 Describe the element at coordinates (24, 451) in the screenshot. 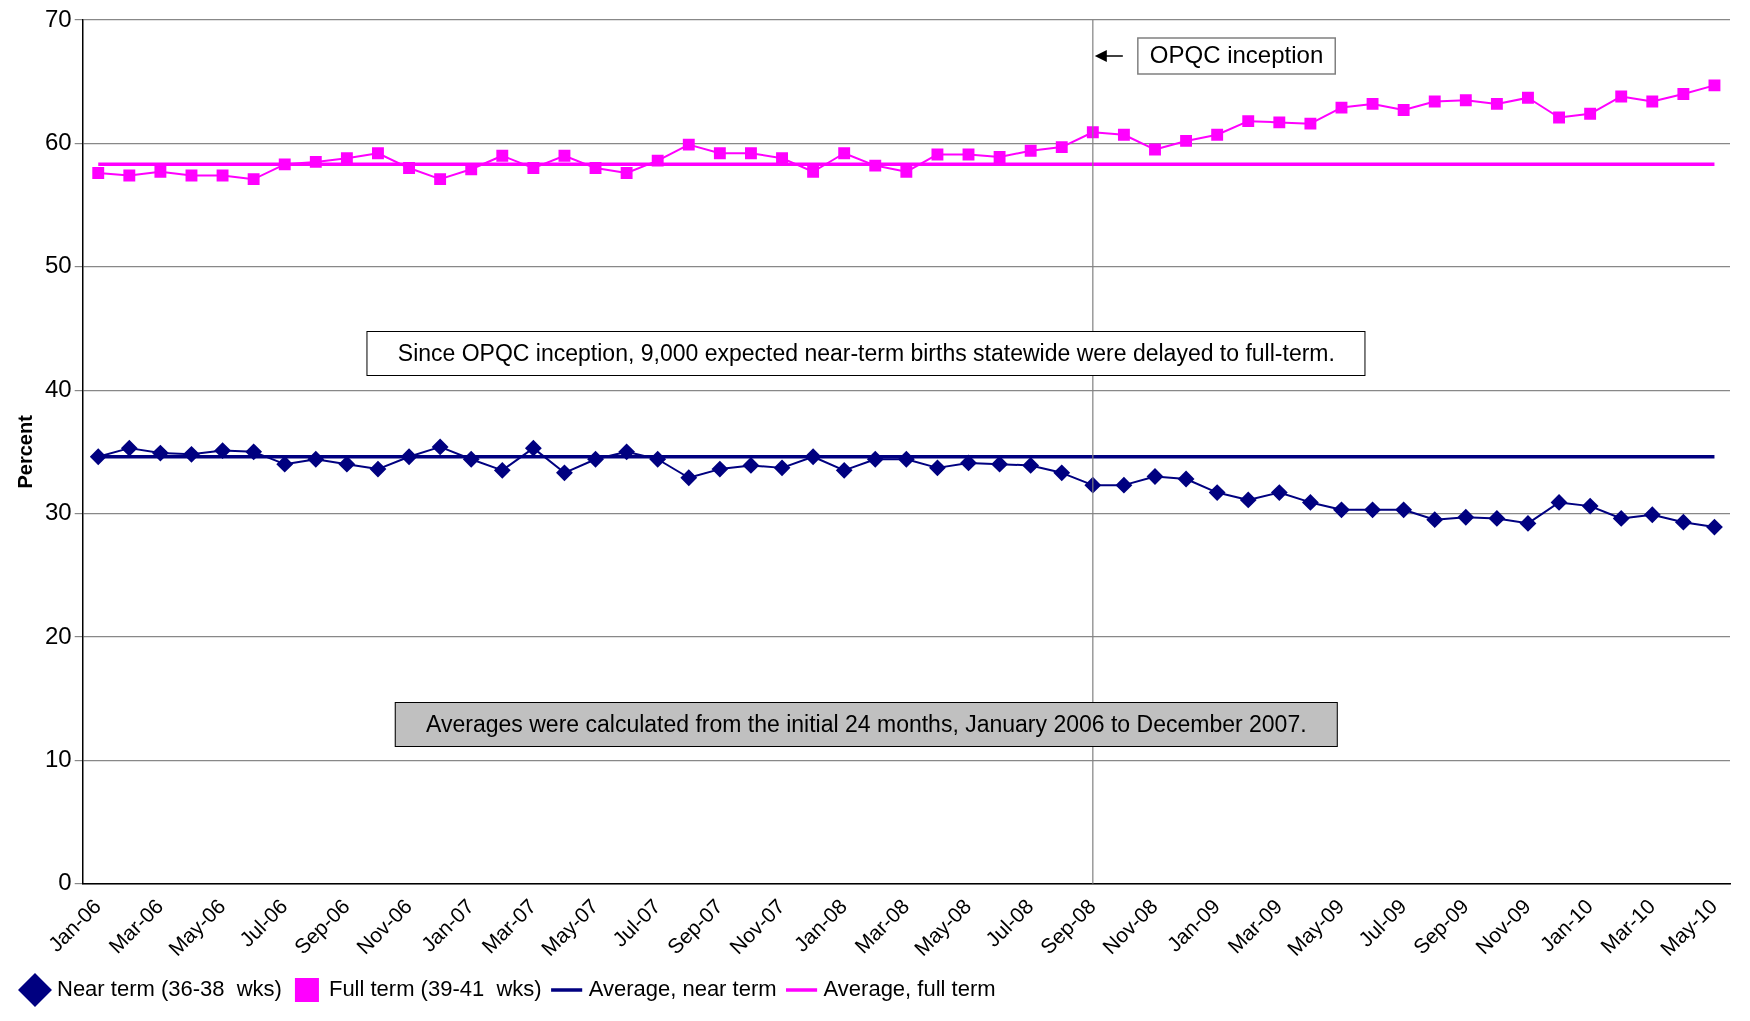

I see `y-axis-title: Percent` at that location.